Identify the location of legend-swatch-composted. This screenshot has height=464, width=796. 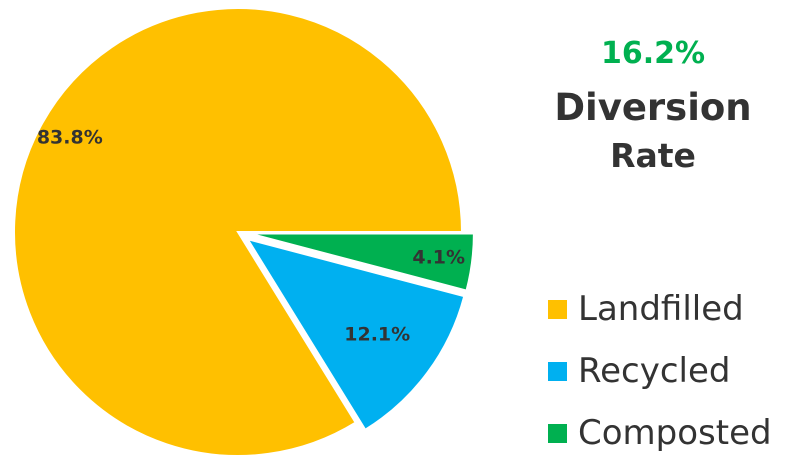
(557, 433).